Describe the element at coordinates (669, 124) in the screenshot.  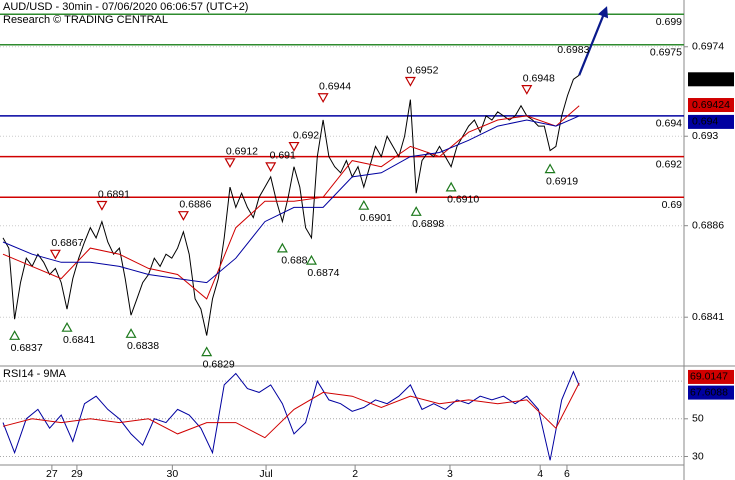
I see `level-label: 0.694` at that location.